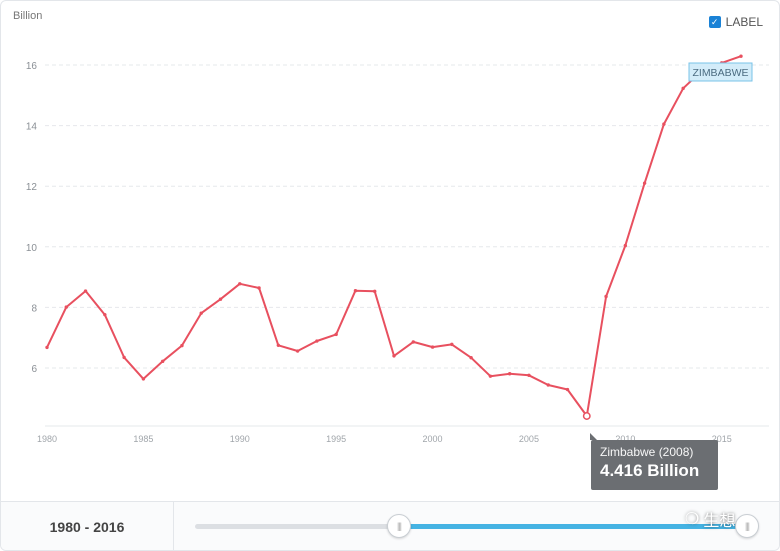  Describe the element at coordinates (124, 357) in the screenshot. I see `data-point-1984` at that location.